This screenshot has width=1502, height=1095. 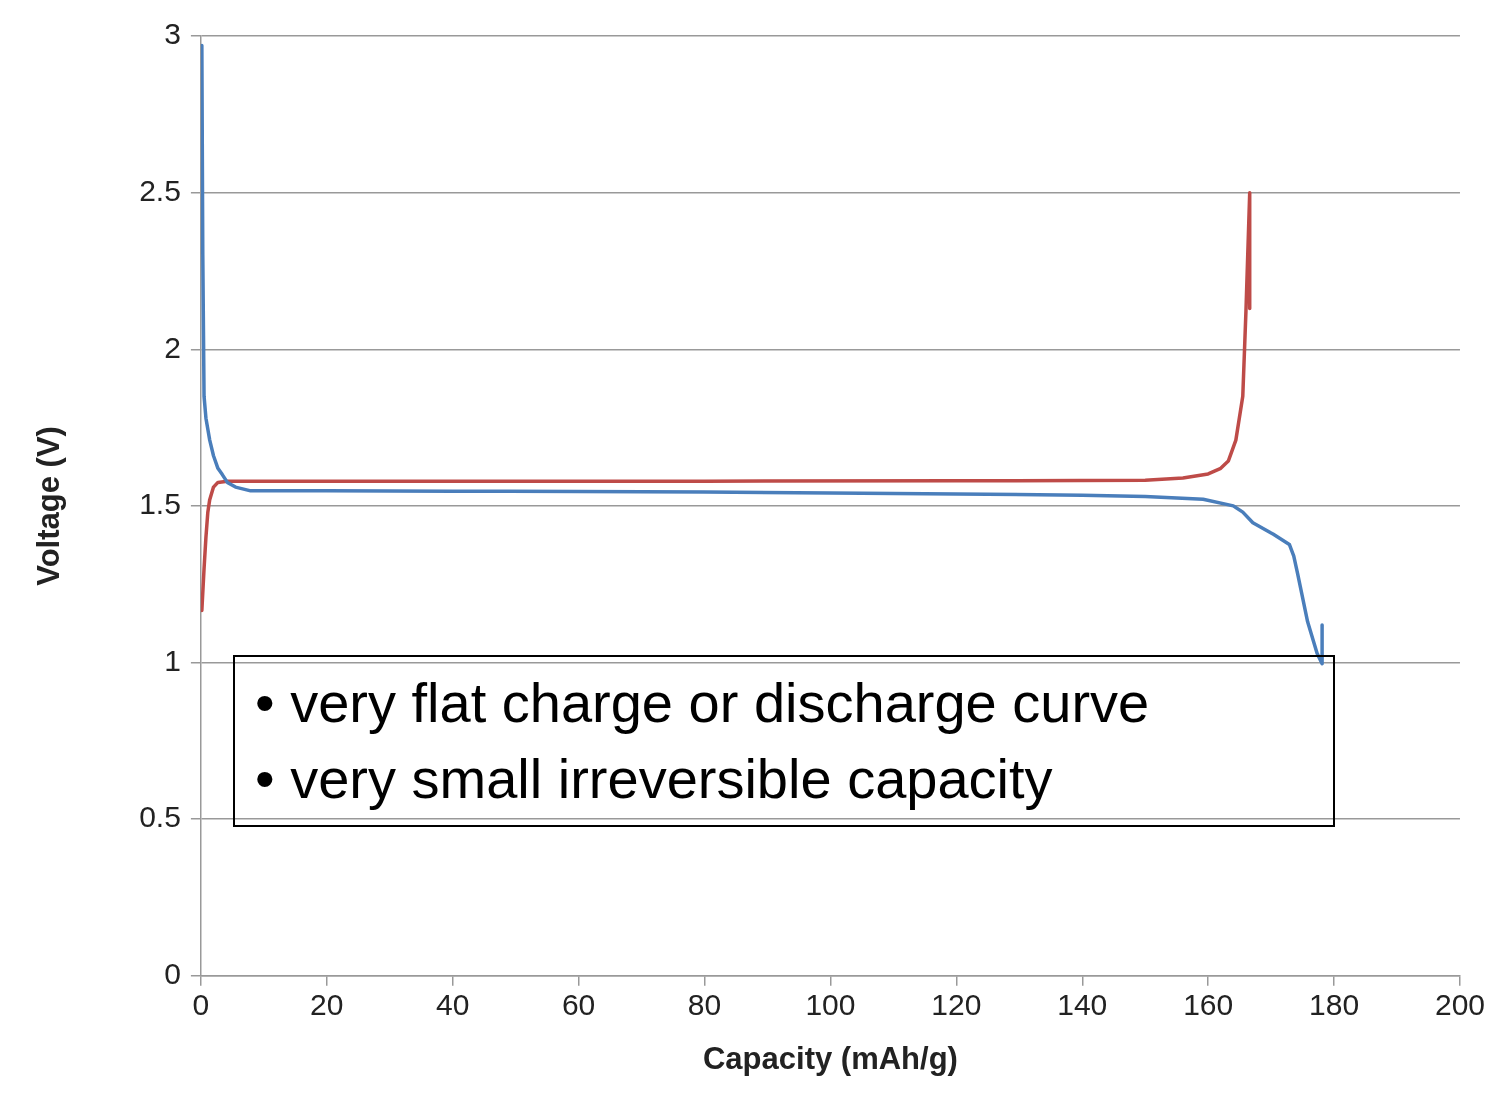 What do you see at coordinates (1208, 1005) in the screenshot?
I see `x-tick-label: 160` at bounding box center [1208, 1005].